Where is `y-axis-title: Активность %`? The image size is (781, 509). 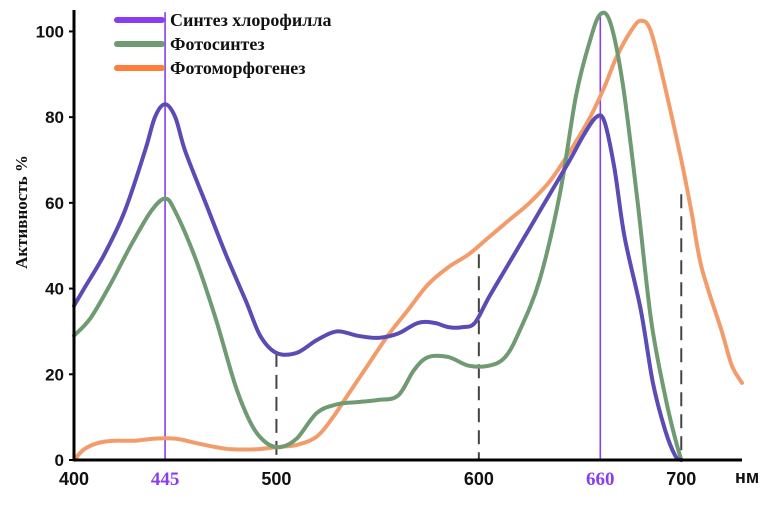
y-axis-title: Активность % is located at coordinates (21, 212).